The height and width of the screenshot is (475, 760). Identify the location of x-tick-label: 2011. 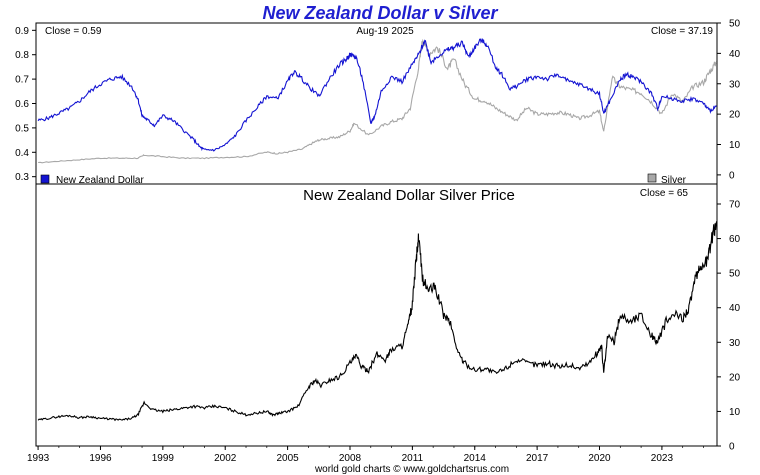
(413, 458).